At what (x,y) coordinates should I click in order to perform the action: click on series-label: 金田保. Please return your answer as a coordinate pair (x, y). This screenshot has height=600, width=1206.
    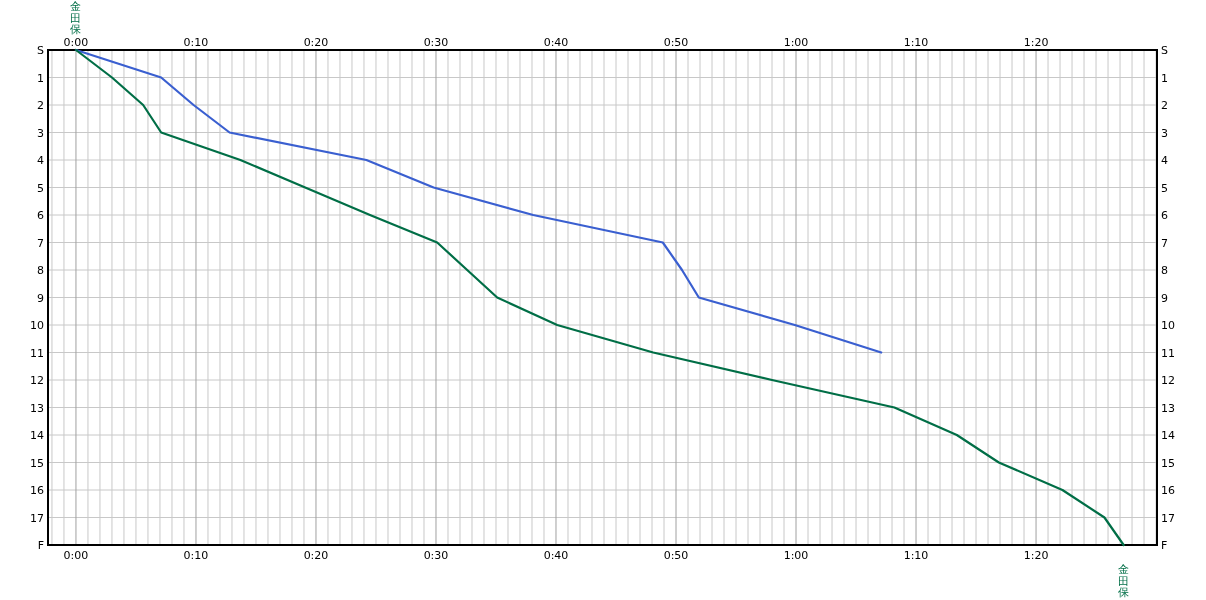
    Looking at the image, I should click on (76, 18).